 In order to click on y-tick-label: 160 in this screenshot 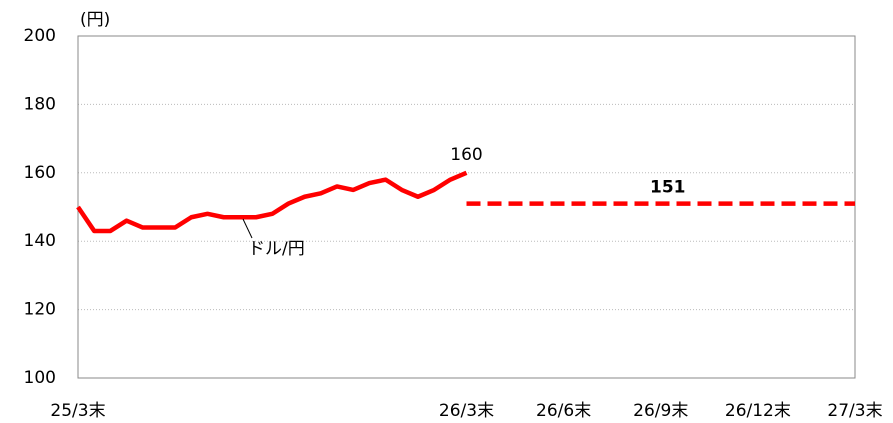, I will do `click(40, 173)`.